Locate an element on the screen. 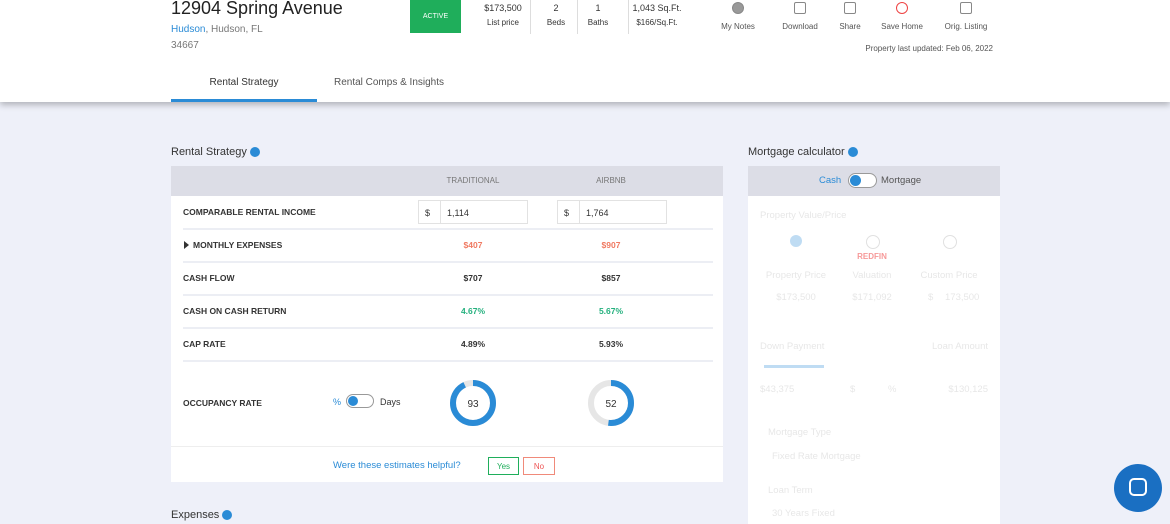 Image resolution: width=1170 pixels, height=524 pixels. row-value: 5.93% is located at coordinates (611, 344).